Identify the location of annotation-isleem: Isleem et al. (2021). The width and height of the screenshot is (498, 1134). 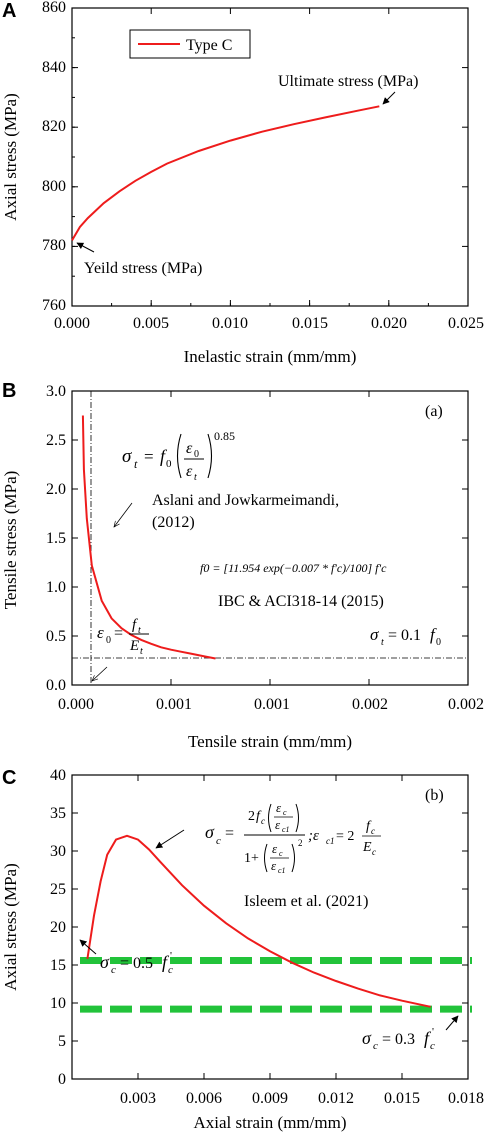
(306, 901).